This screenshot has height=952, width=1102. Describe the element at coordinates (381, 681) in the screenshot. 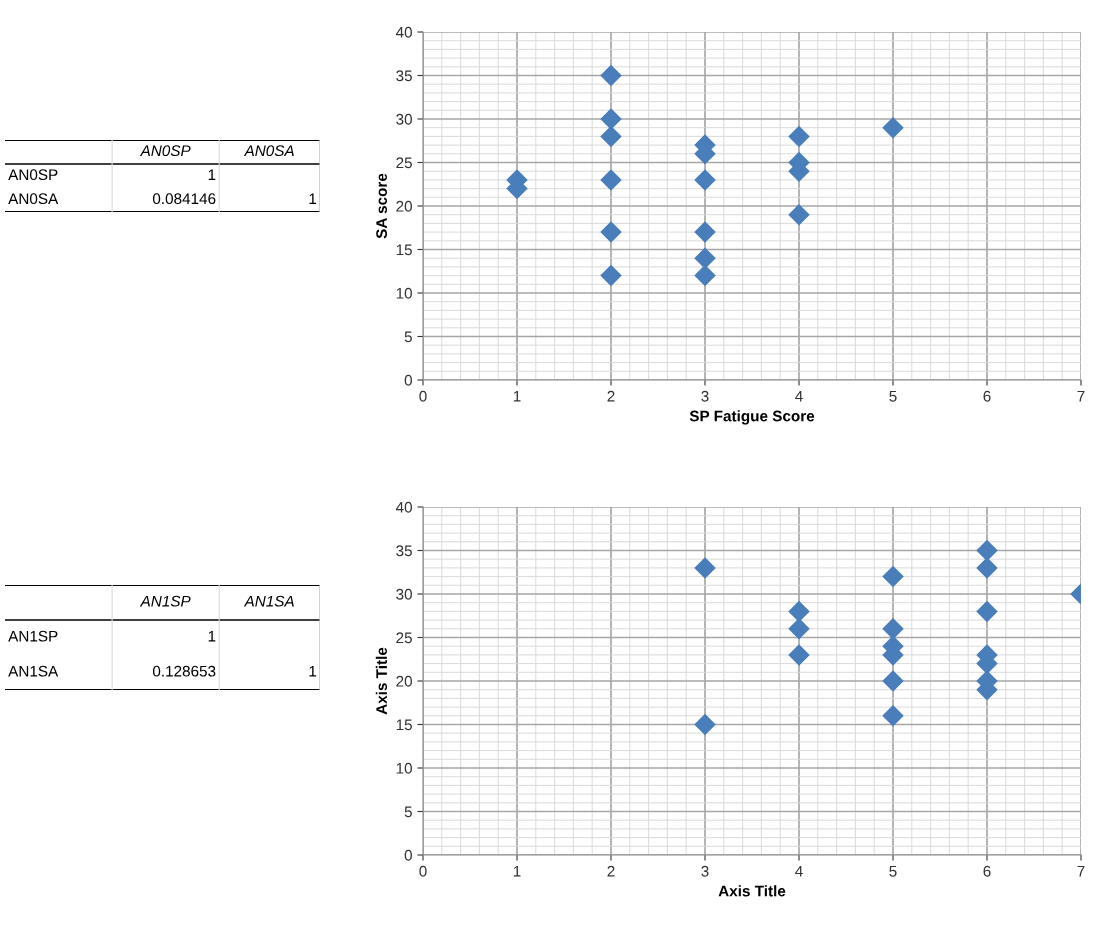

I see `y-axis-title: Axis Title` at that location.